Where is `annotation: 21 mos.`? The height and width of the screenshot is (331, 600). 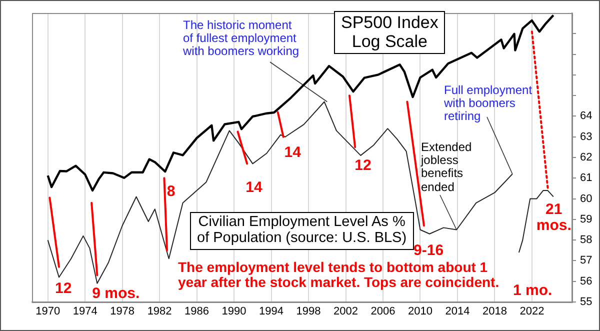
annotation: 21 mos. is located at coordinates (554, 217).